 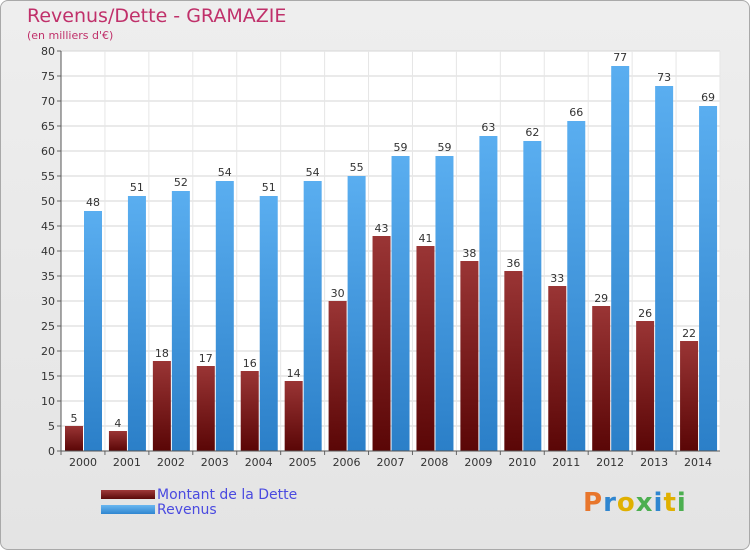 I want to click on legend-swatch-debt, so click(x=128, y=494).